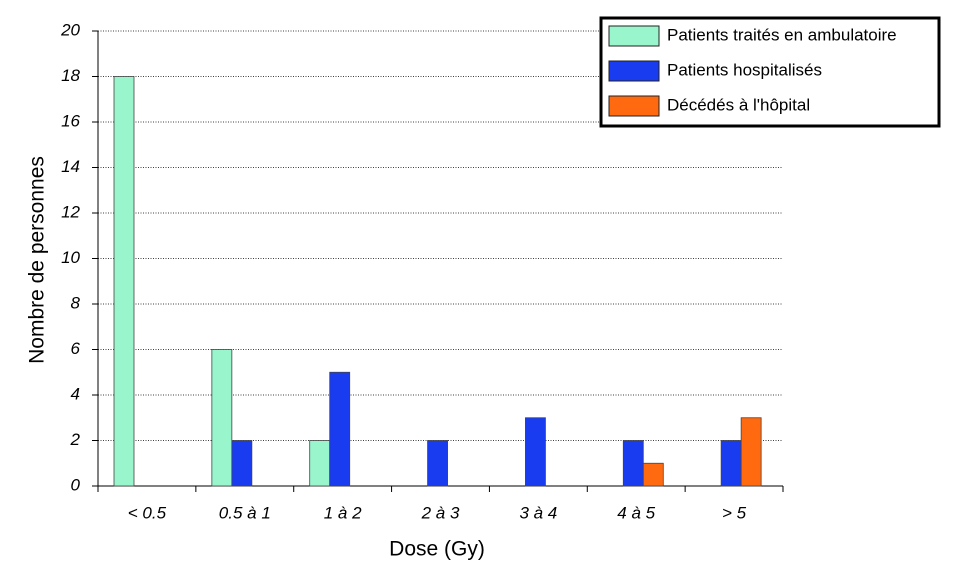  I want to click on x-tick-label: > 5, so click(734, 512).